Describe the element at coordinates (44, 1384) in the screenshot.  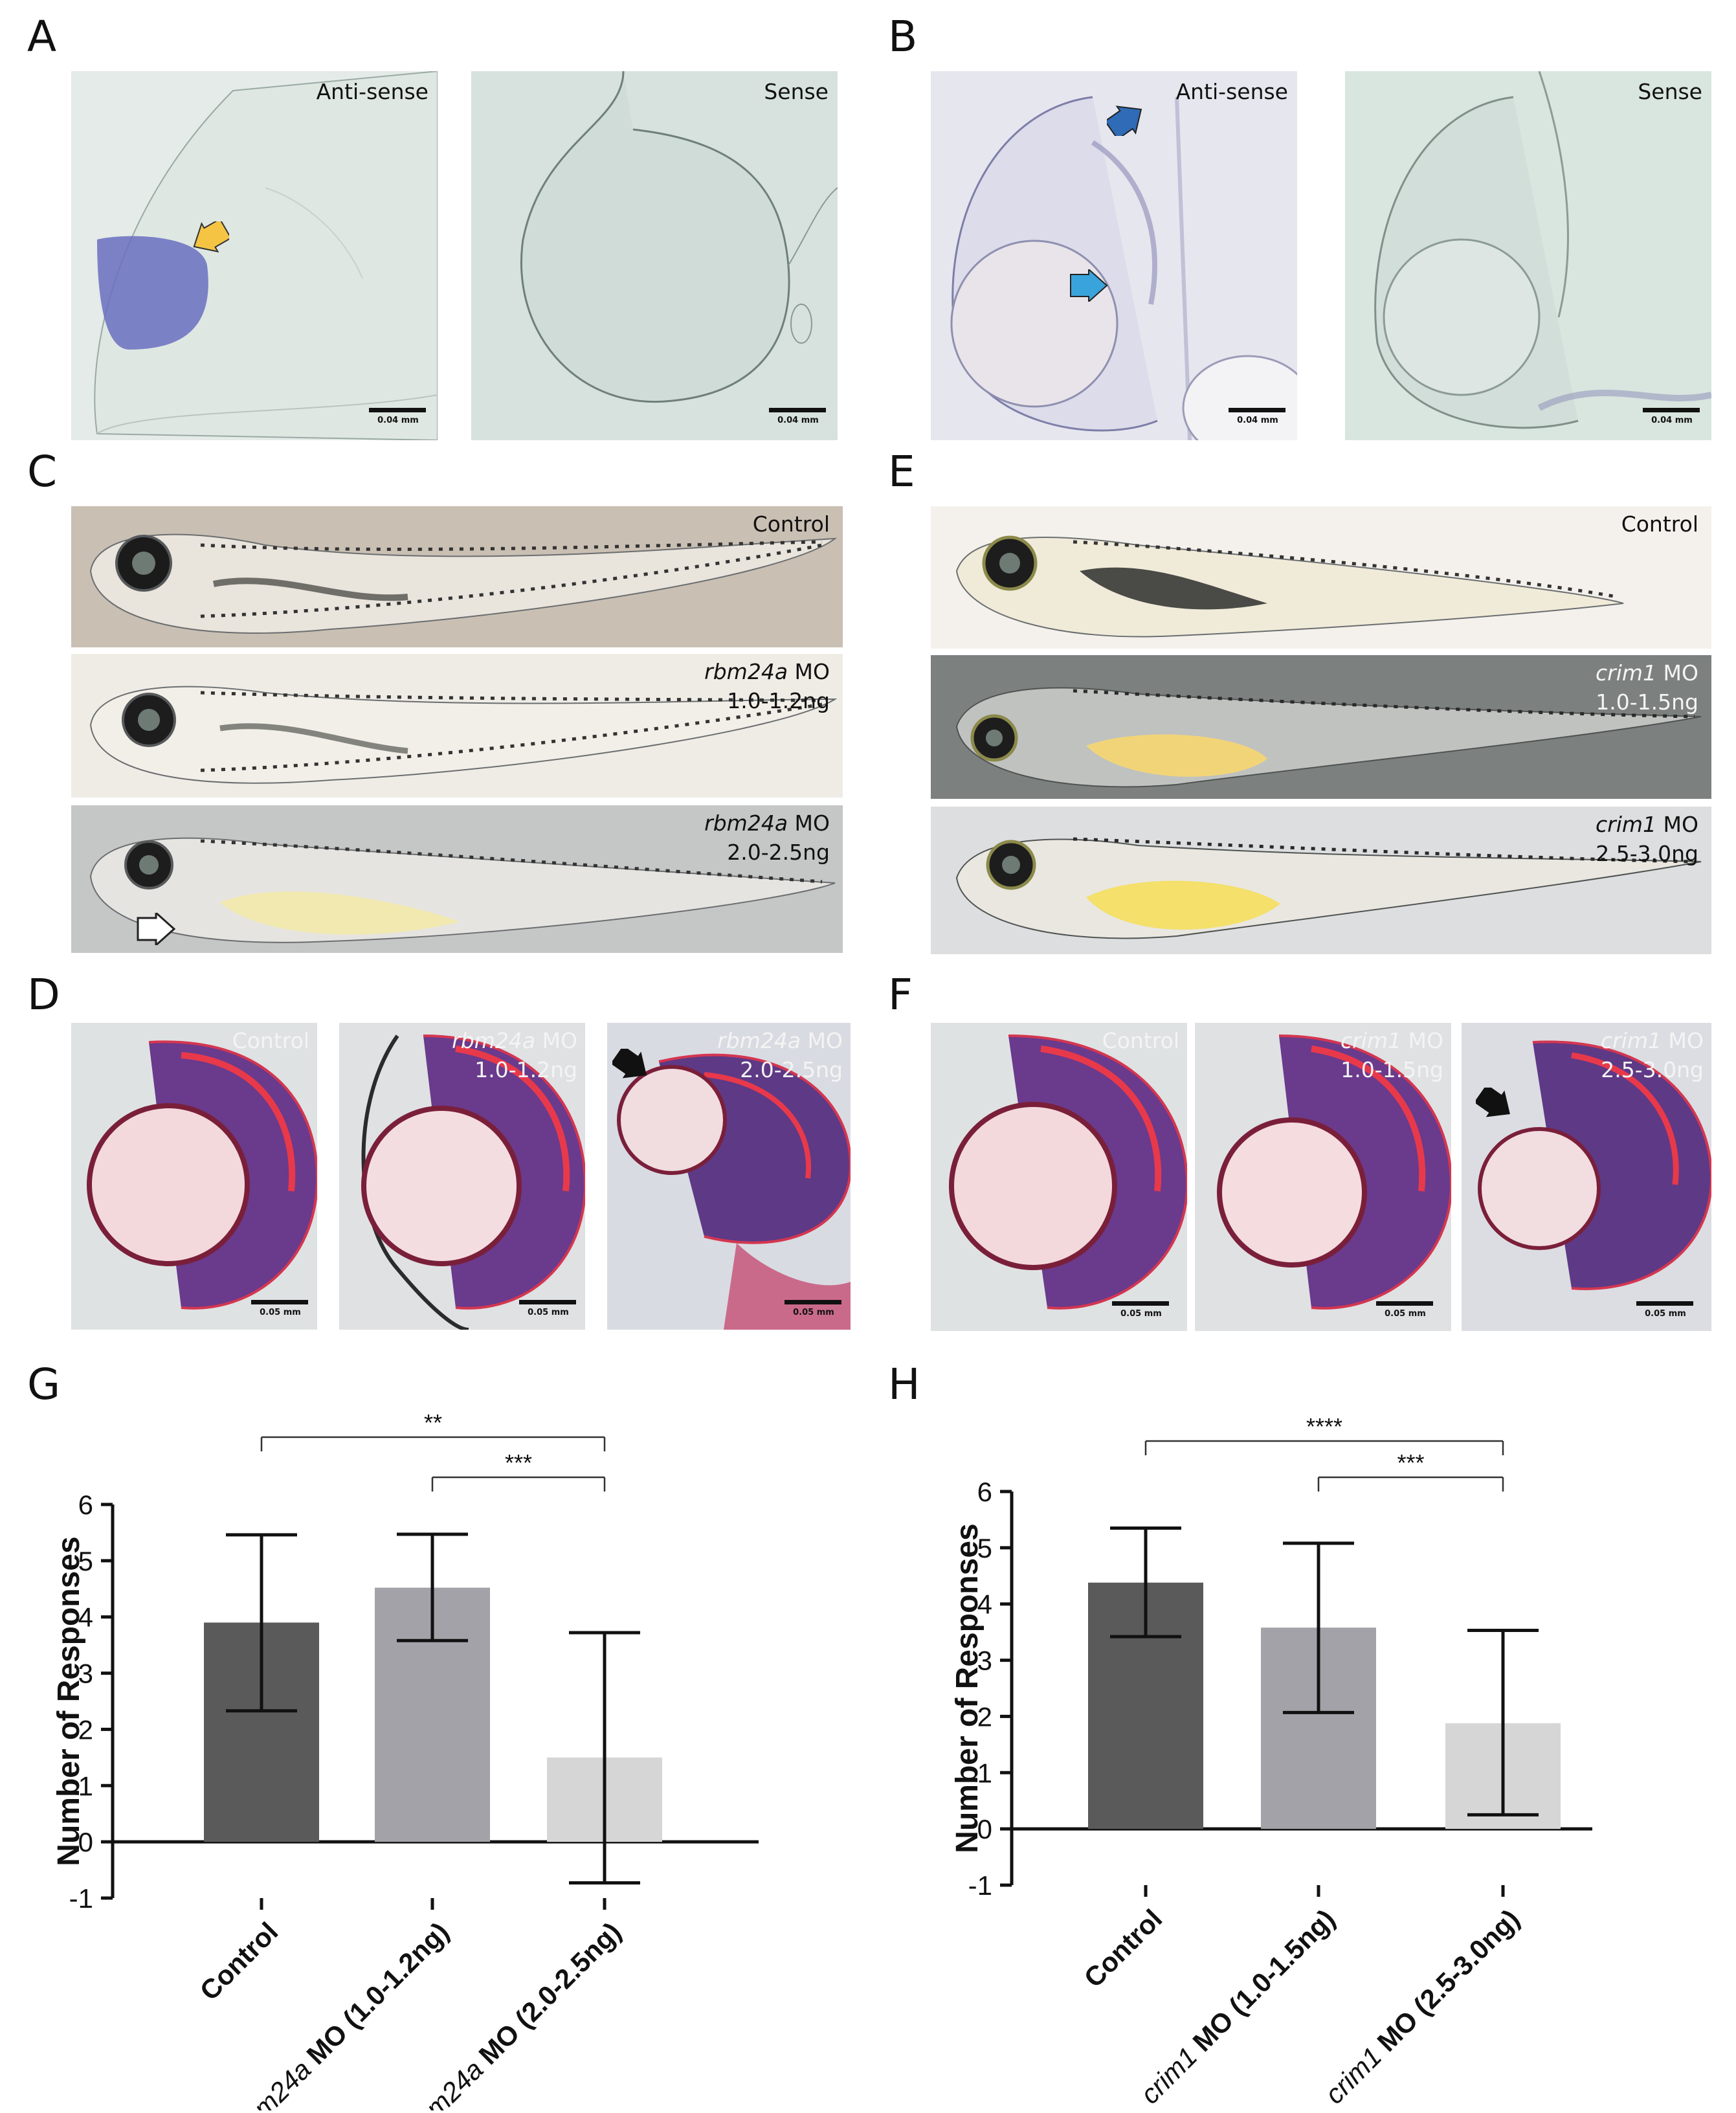
I see `panel-label-g: G` at that location.